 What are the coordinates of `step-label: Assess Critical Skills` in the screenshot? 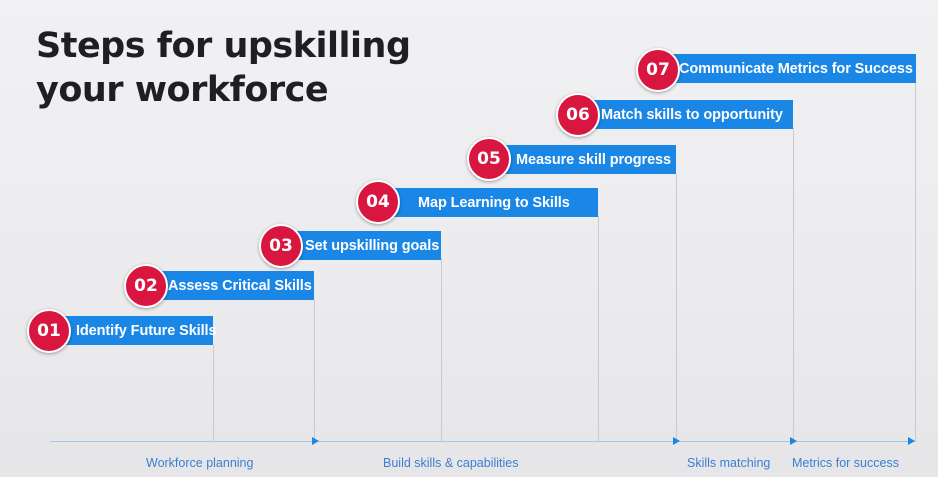 It's located at (240, 285).